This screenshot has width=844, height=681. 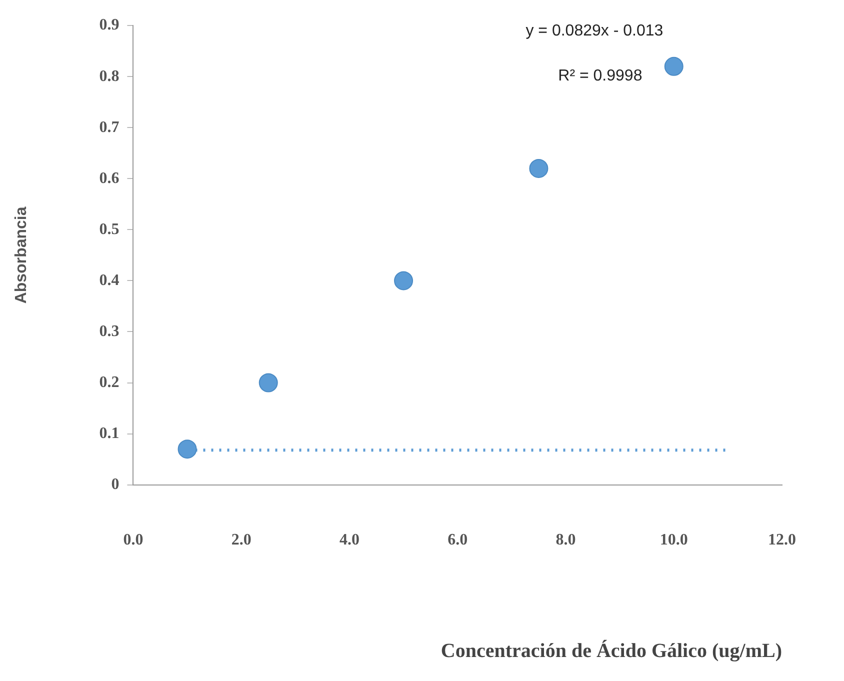 I want to click on y-tick-label: 0.1, so click(x=109, y=433).